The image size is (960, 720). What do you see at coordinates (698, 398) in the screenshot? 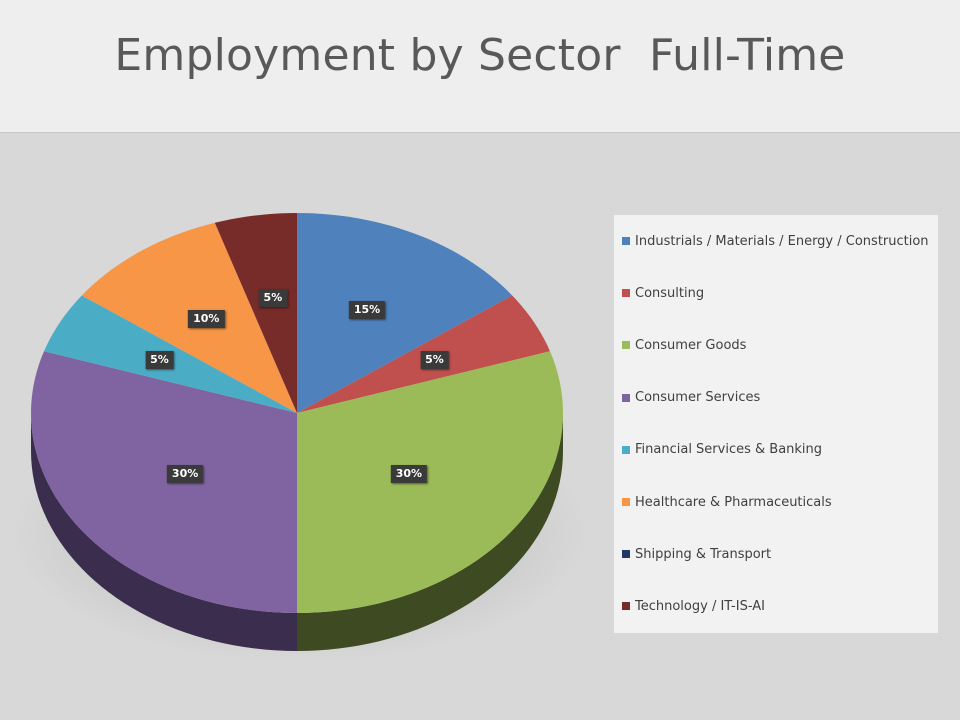
I see `legend-label-3: Consumer Services` at bounding box center [698, 398].